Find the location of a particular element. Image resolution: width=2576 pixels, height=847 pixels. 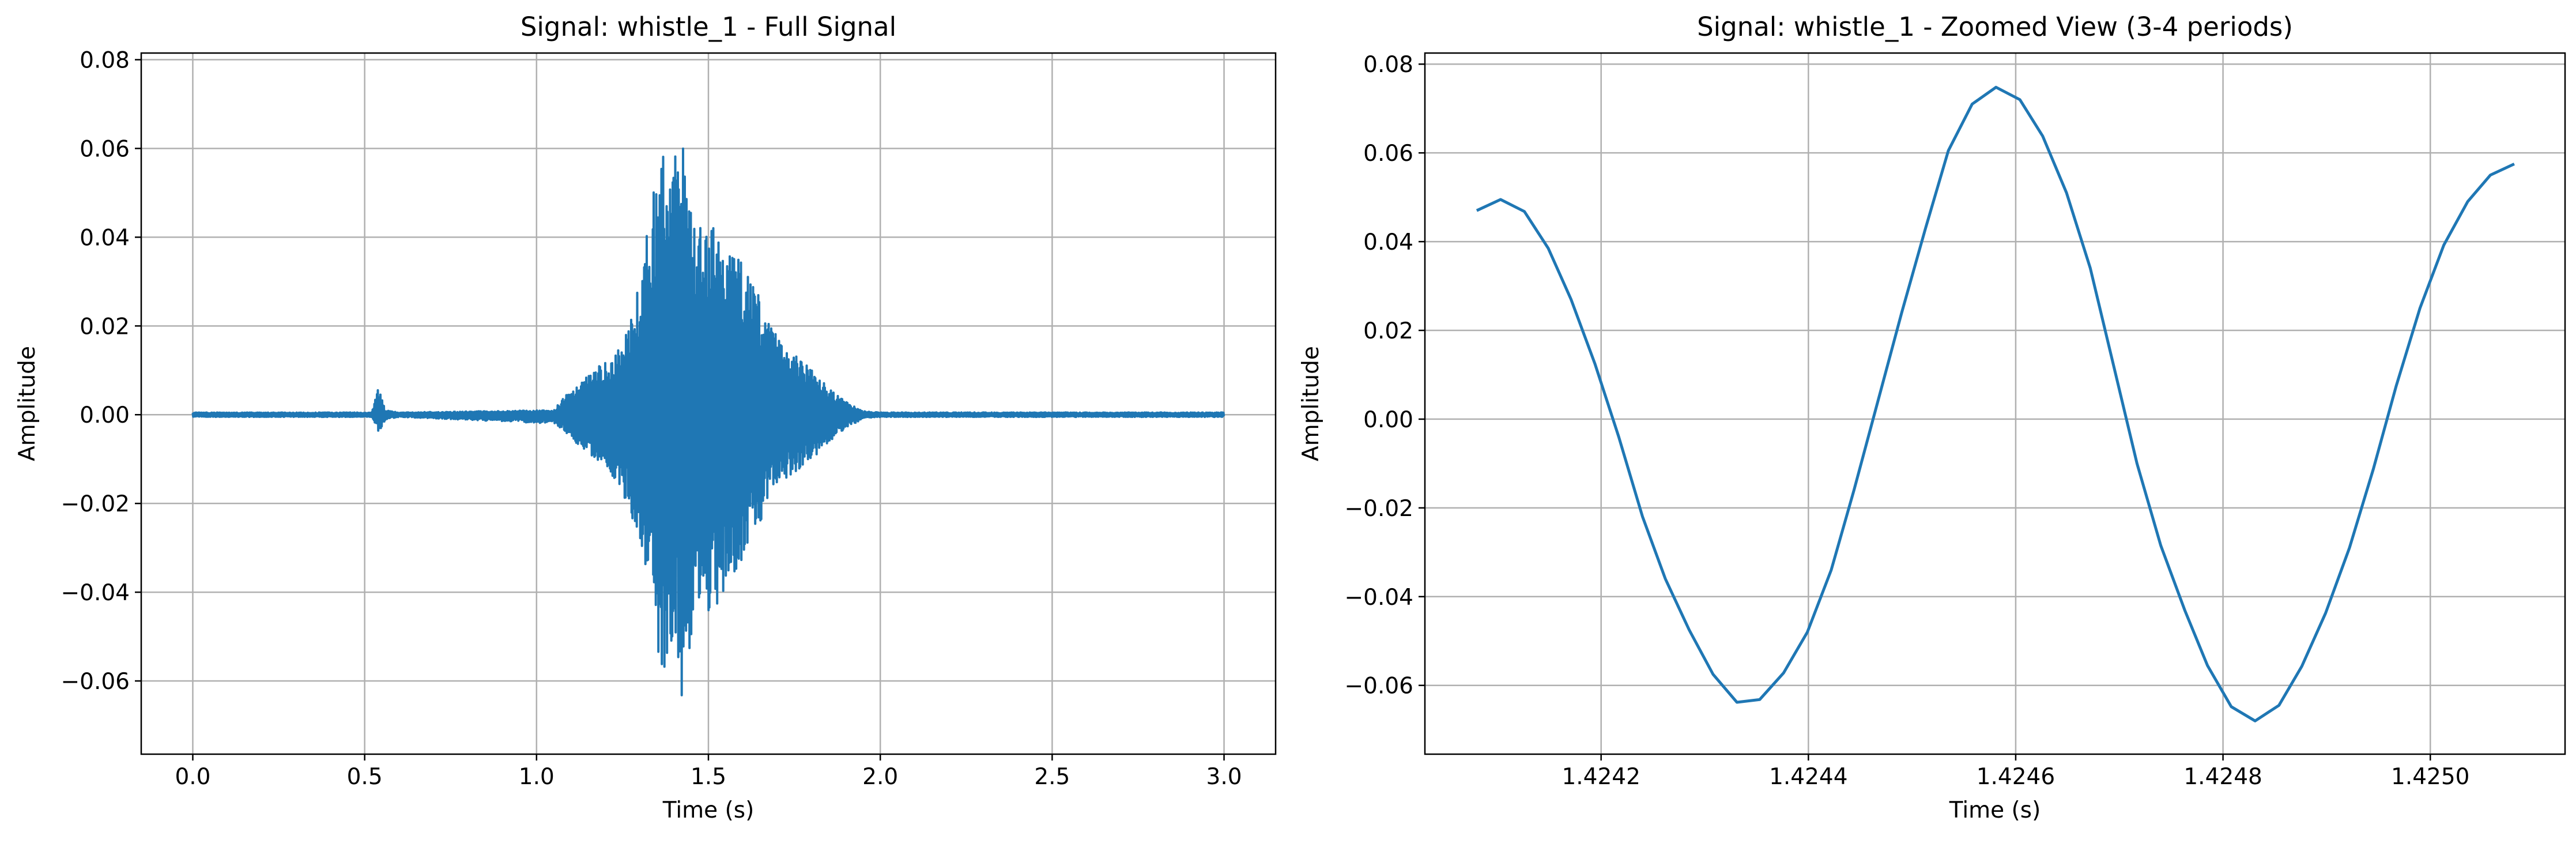

x-tick-label: 3.0 is located at coordinates (1224, 777).